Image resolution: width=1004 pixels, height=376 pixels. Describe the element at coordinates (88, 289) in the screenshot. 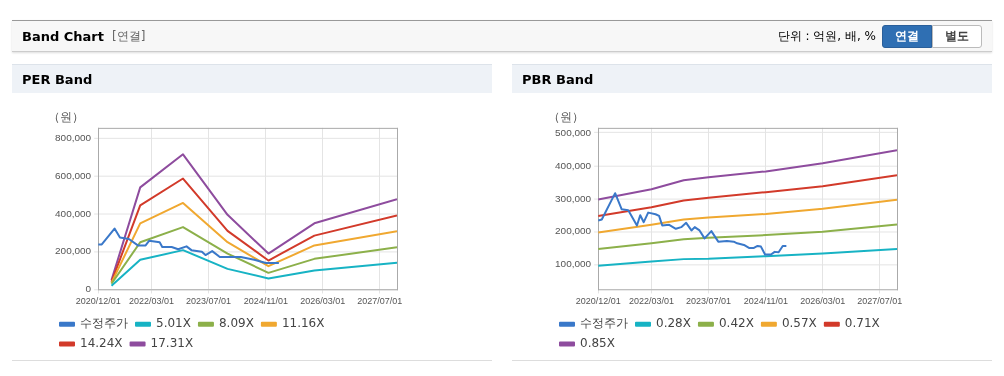

I see `y-tick-label: 0` at that location.